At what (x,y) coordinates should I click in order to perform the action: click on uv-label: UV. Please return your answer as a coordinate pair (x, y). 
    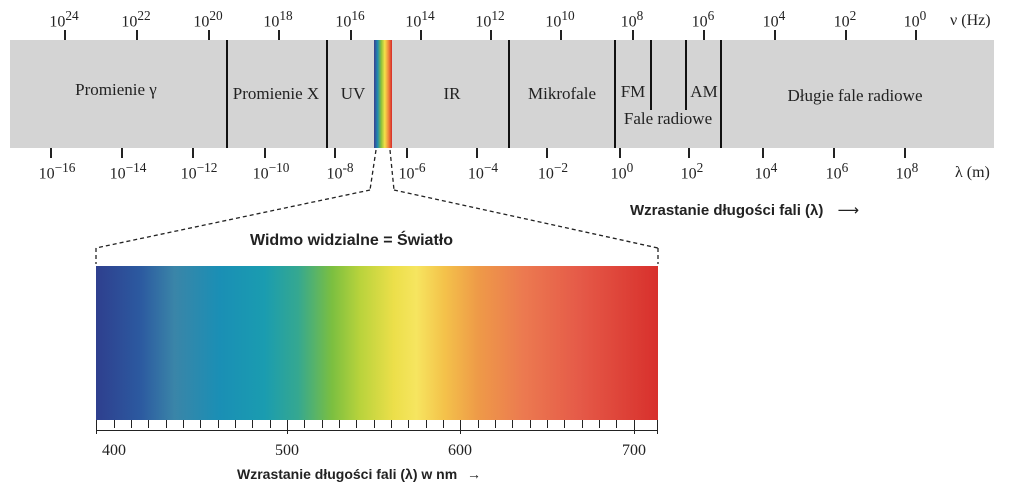
    Looking at the image, I should click on (353, 93).